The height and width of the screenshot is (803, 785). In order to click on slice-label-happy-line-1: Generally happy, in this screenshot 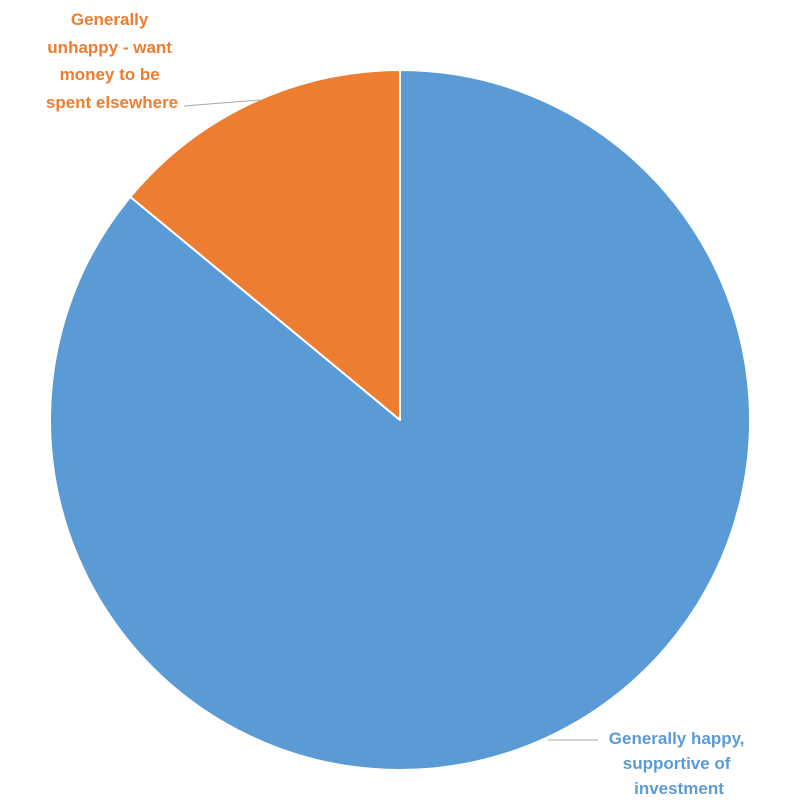, I will do `click(677, 738)`.